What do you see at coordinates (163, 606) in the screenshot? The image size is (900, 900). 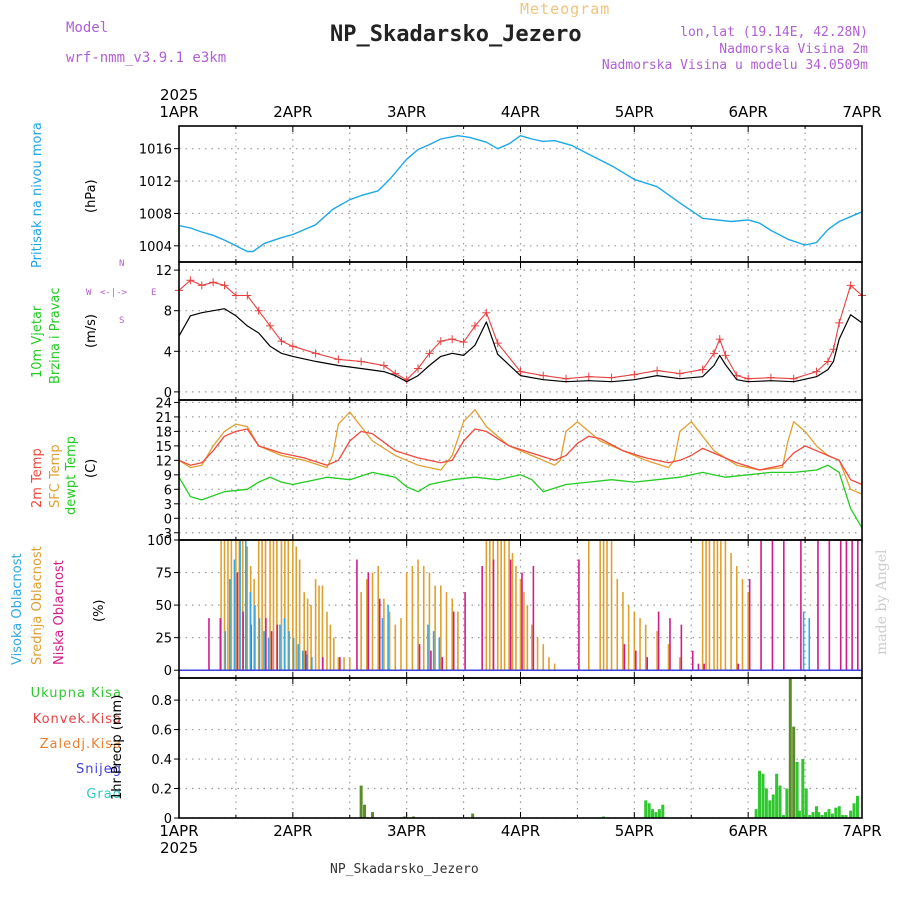 I see `y-tick-label: 50` at bounding box center [163, 606].